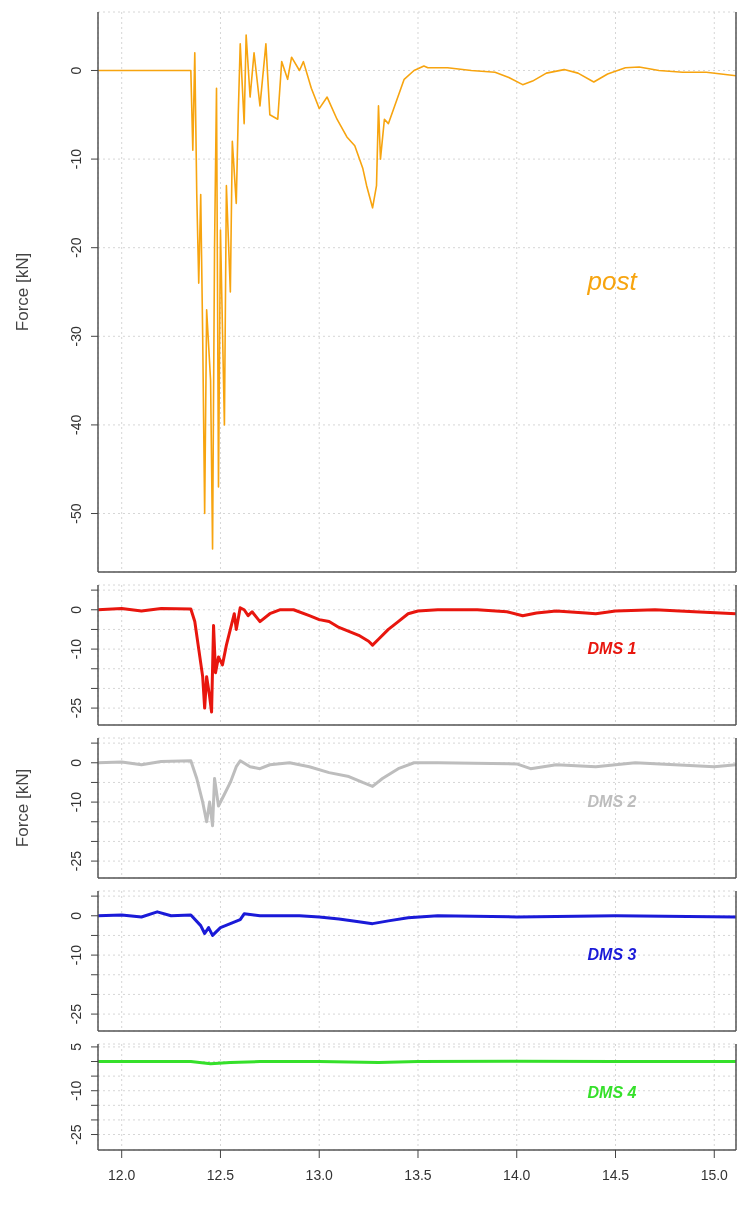  What do you see at coordinates (122, 1175) in the screenshot?
I see `x-tick-label: 12.0` at bounding box center [122, 1175].